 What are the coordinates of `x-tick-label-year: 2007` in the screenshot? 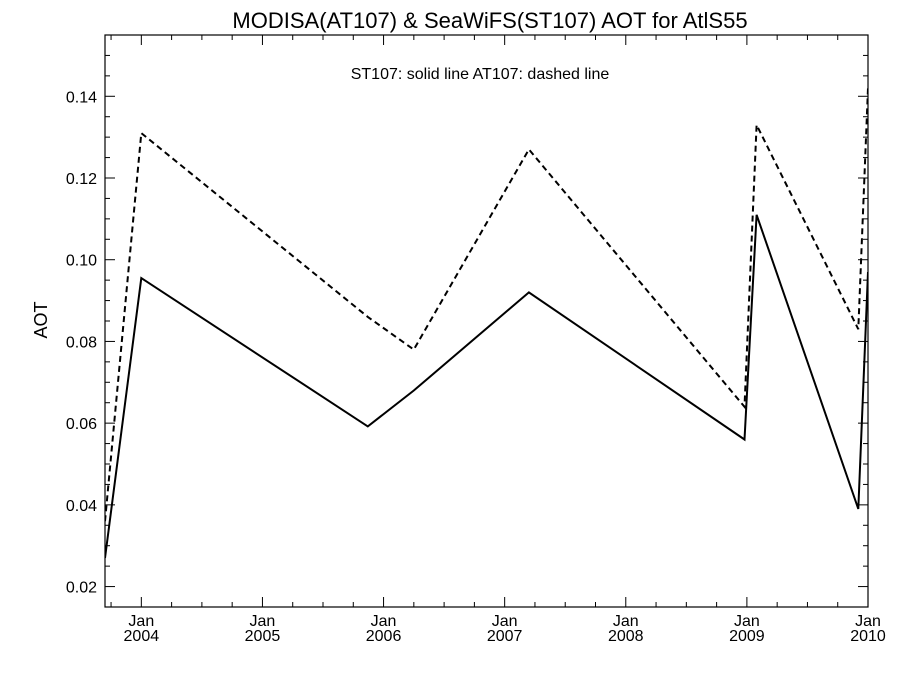 It's located at (505, 636).